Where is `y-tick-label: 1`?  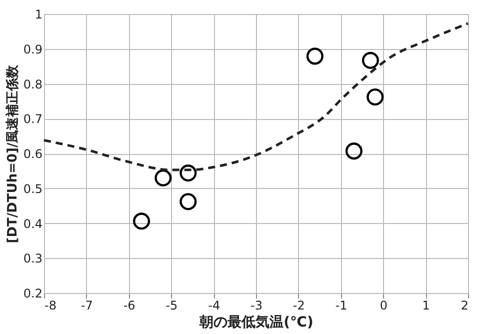 y-tick-label: 1 is located at coordinates (38, 15).